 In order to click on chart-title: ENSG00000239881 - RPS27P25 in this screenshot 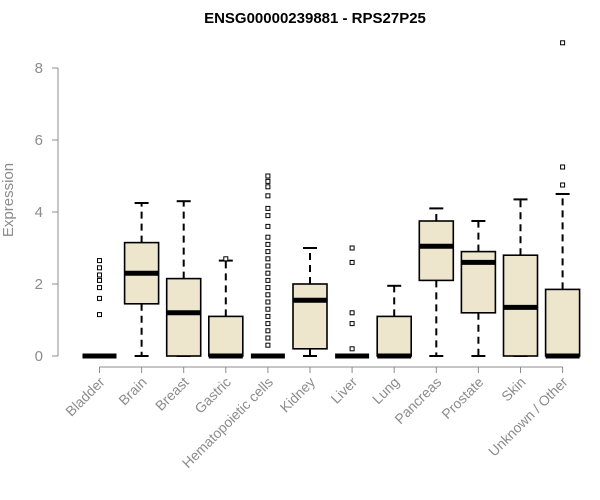, I will do `click(315, 18)`.